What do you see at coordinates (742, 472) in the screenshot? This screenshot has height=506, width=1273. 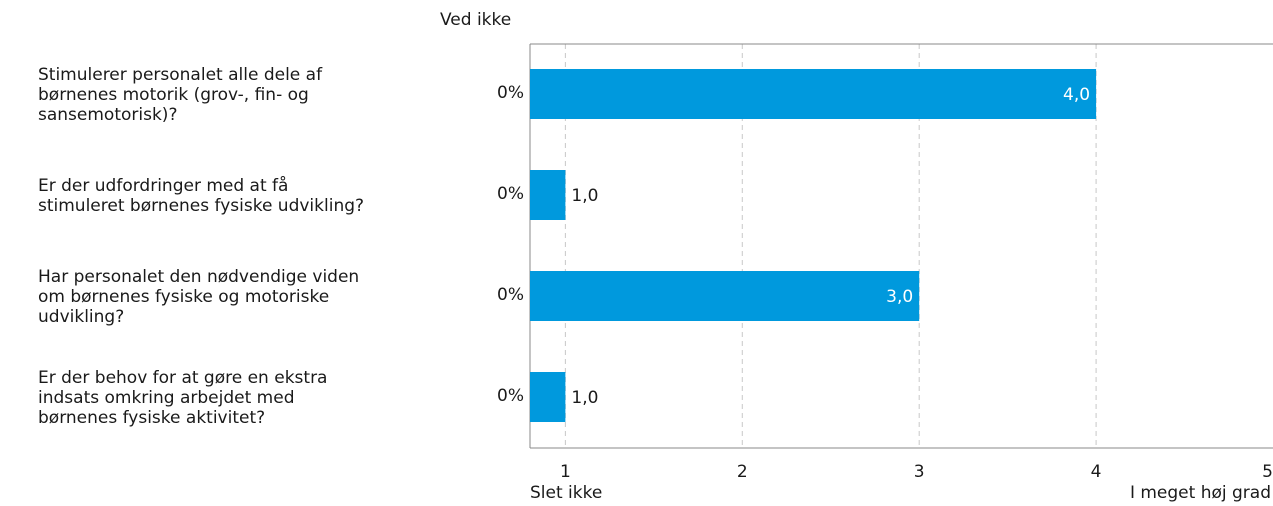 I see `x-tick-label-2: 2` at bounding box center [742, 472].